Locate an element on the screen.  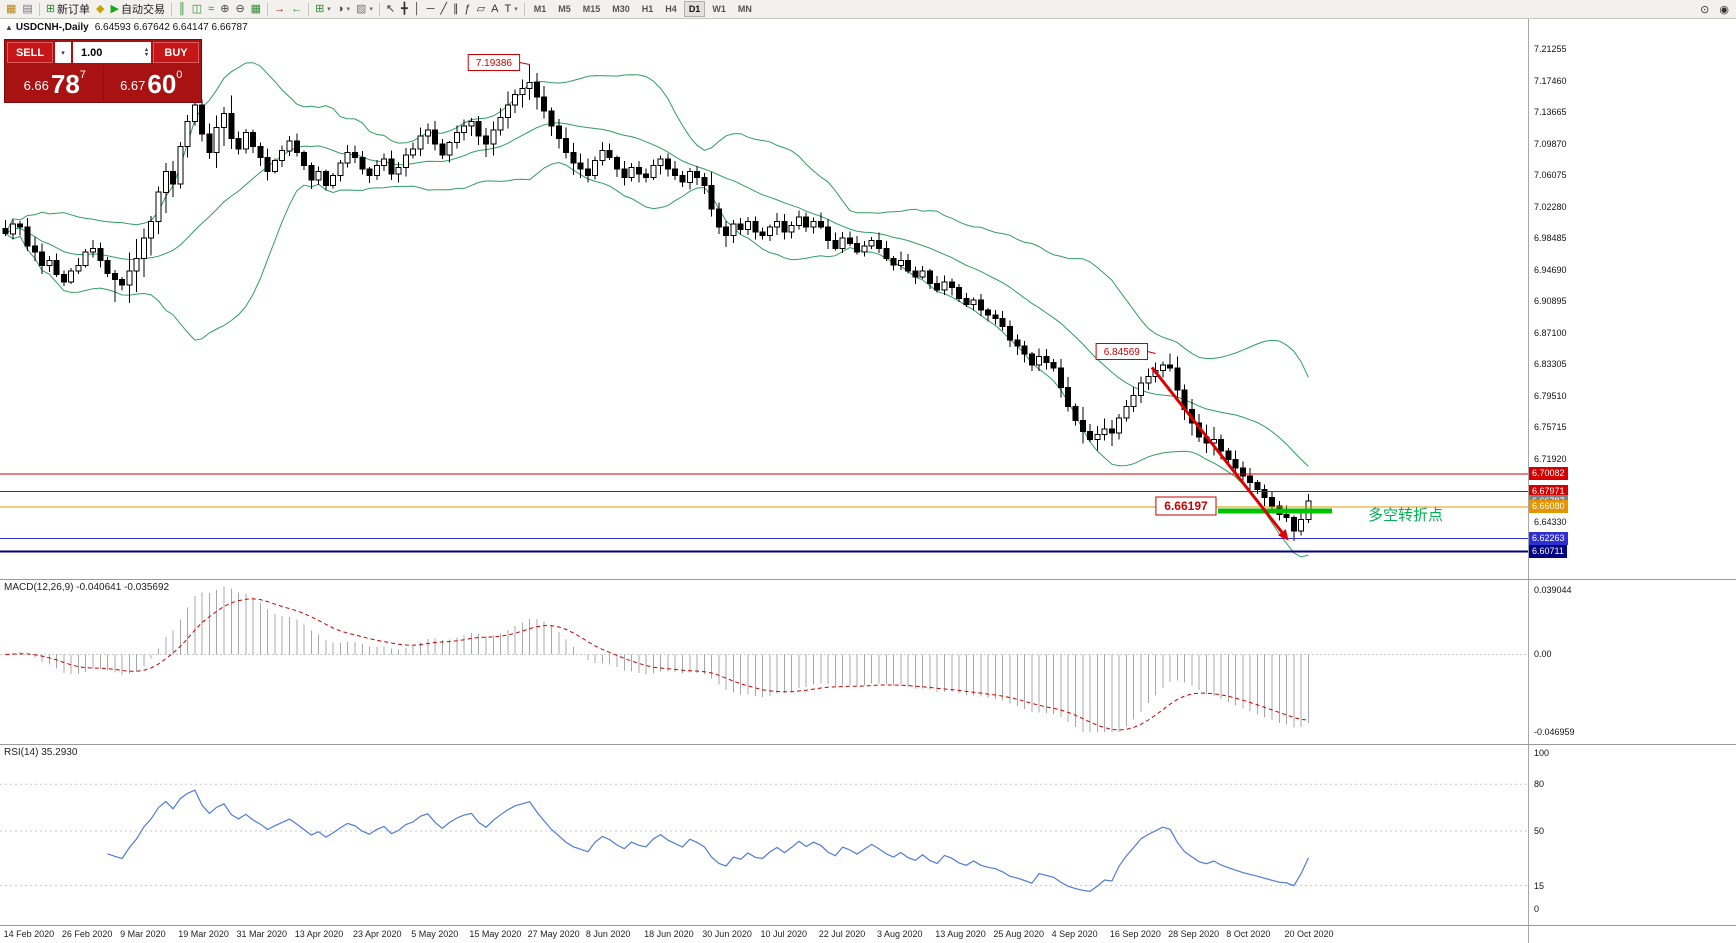
new-order-button: ⊞ 新订单 is located at coordinates (68, 9).